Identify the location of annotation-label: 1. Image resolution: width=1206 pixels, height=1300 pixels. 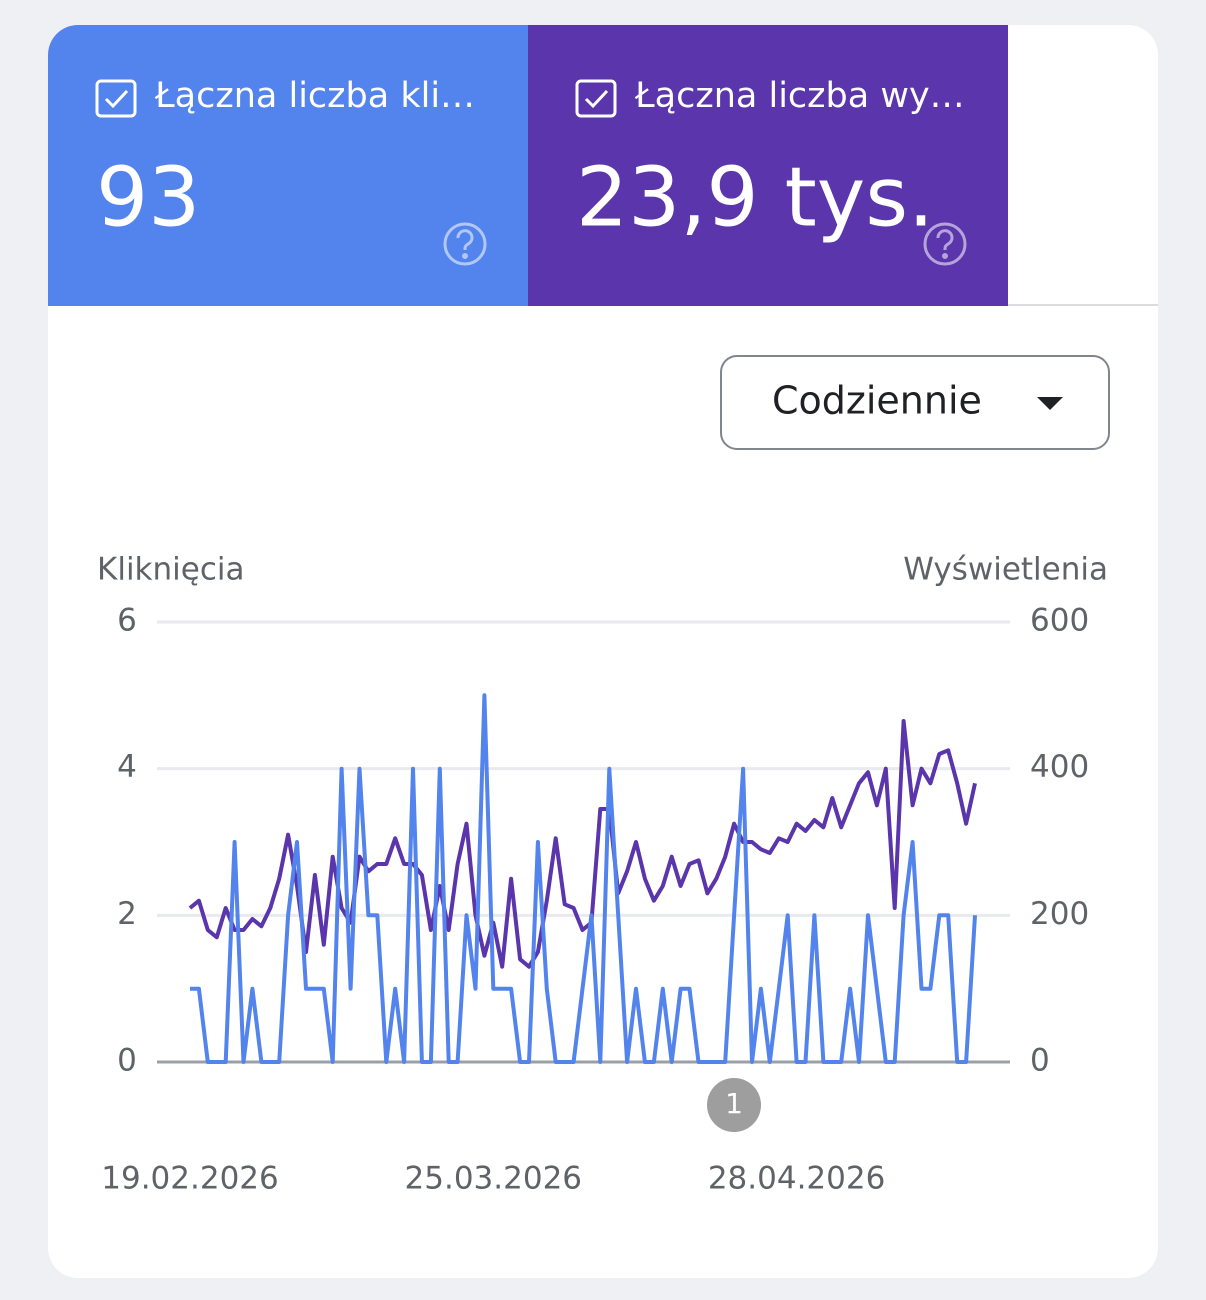
(734, 1103).